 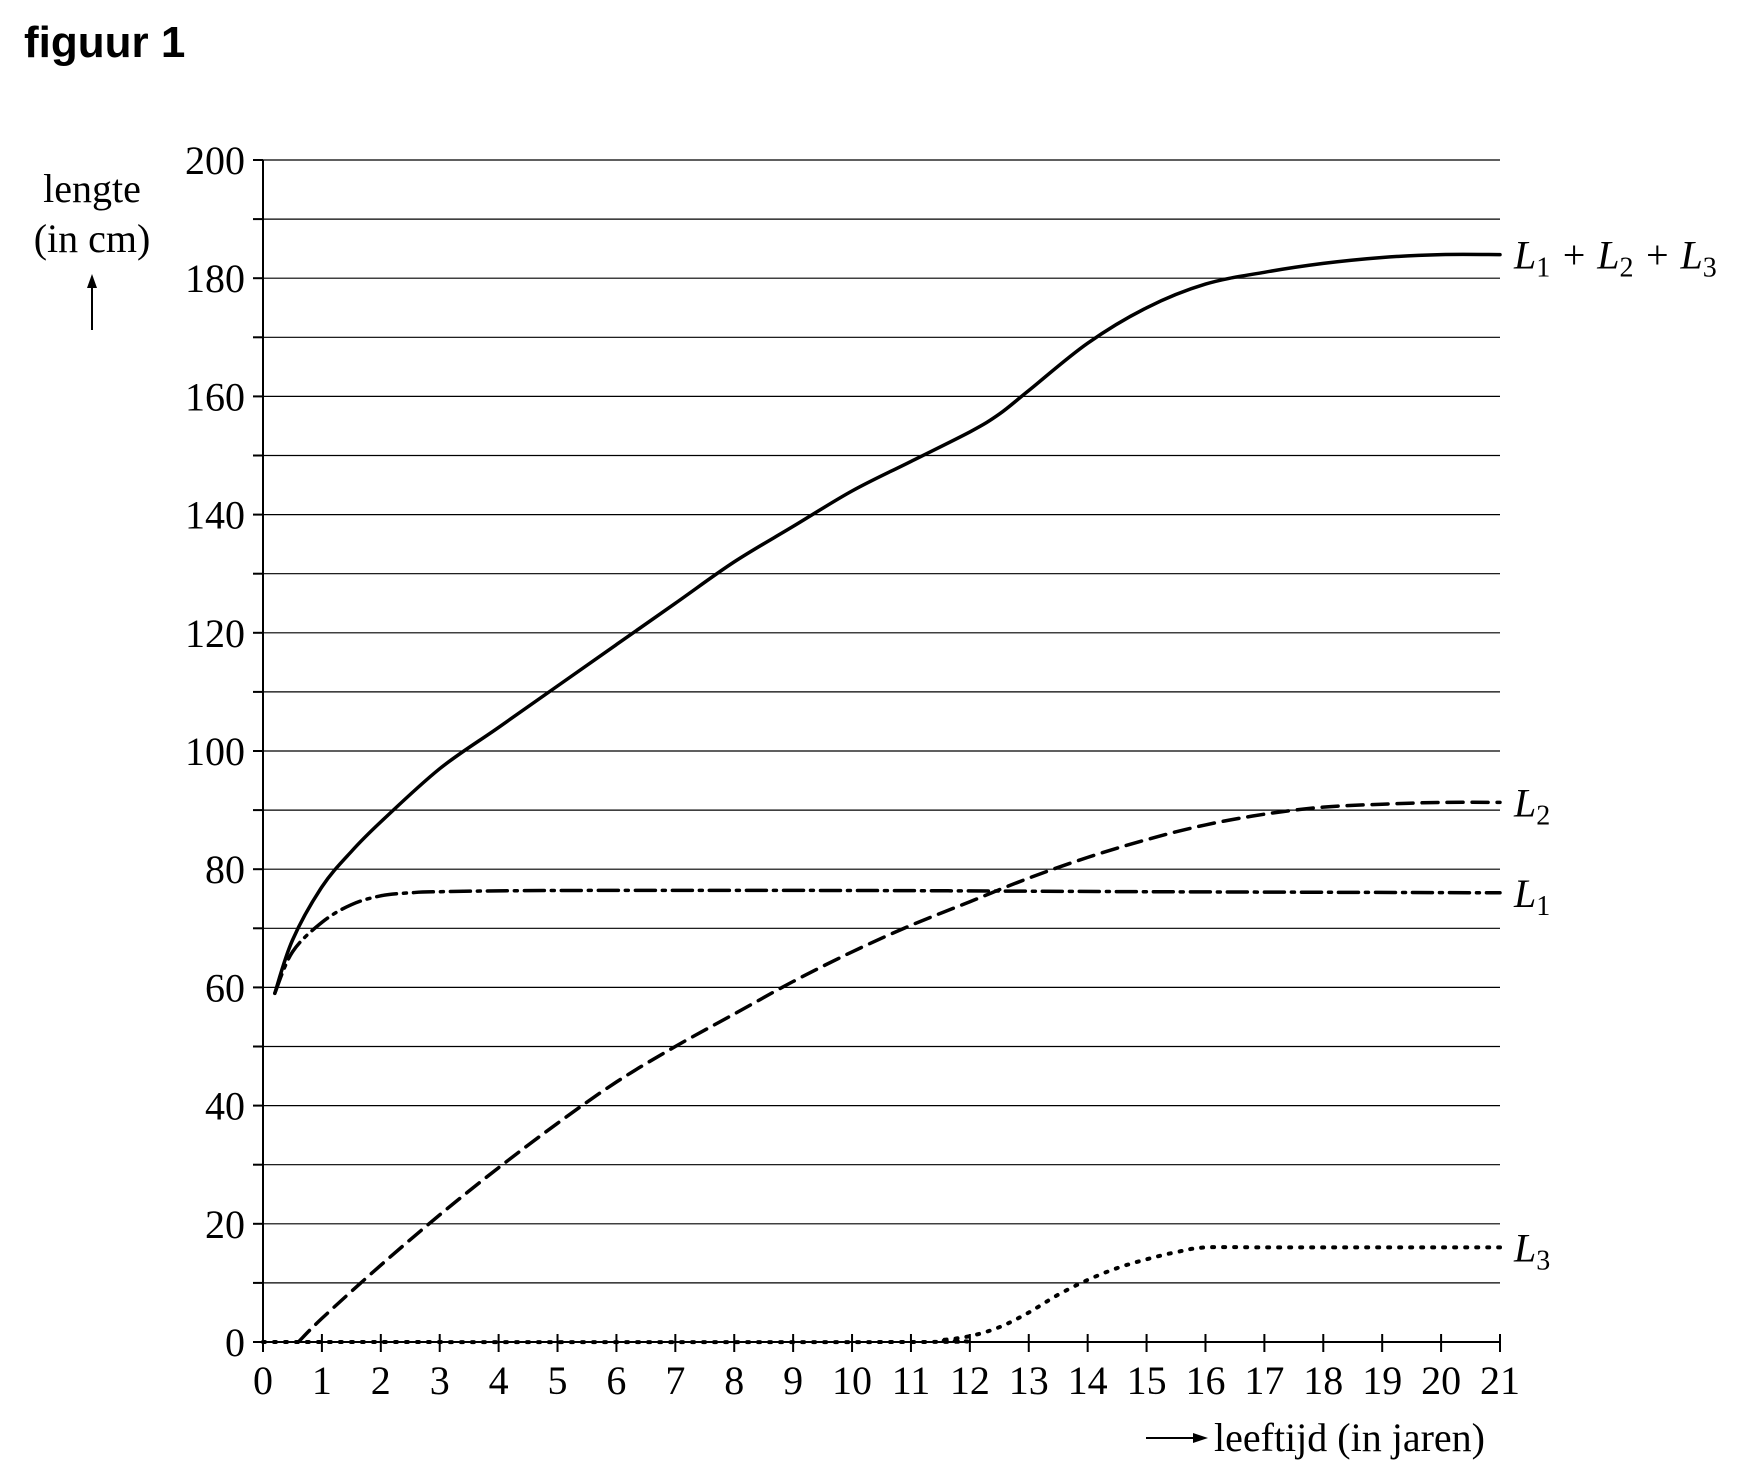 I want to click on y-tick-label: 100, so click(x=215, y=751).